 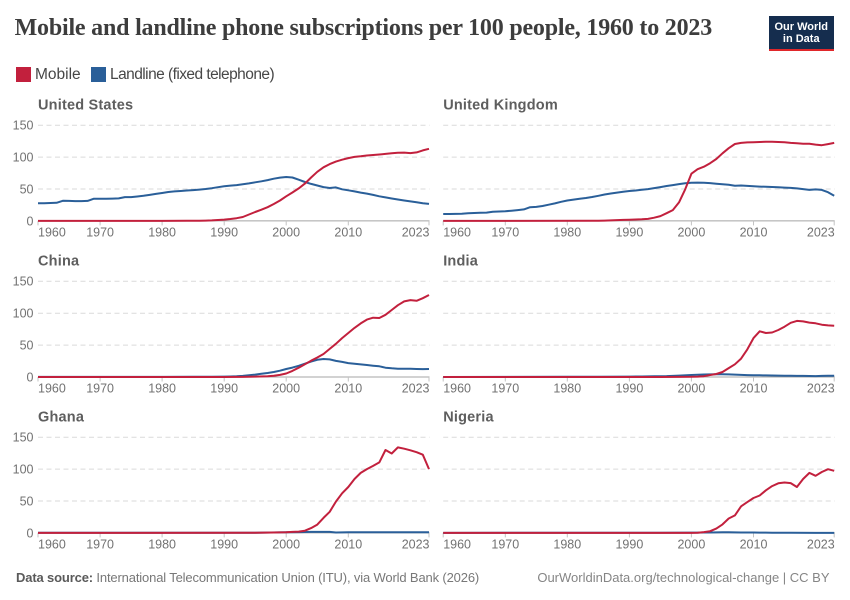 What do you see at coordinates (468, 418) in the screenshot?
I see `svg-text: Nigeria` at bounding box center [468, 418].